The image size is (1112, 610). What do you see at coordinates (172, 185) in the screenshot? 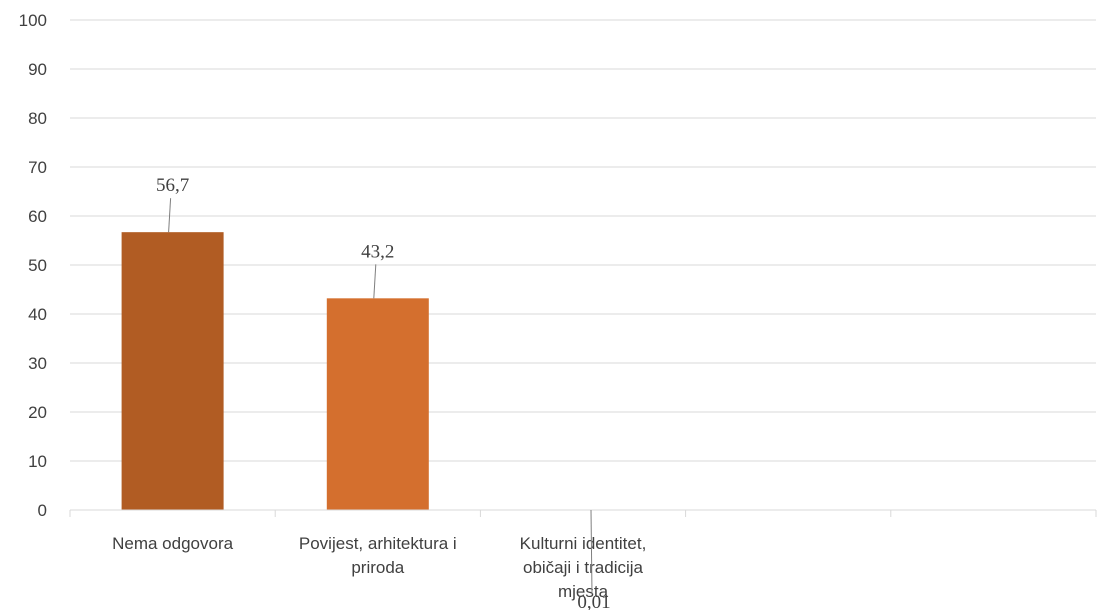
I see `data-label: 56,7` at bounding box center [172, 185].